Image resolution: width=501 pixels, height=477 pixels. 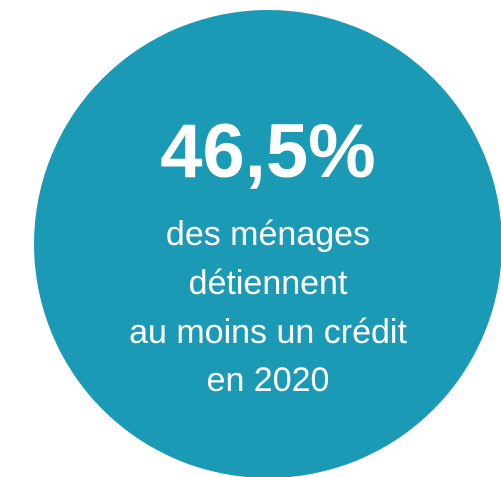 What do you see at coordinates (268, 332) in the screenshot?
I see `text-line: au moins un crédit` at bounding box center [268, 332].